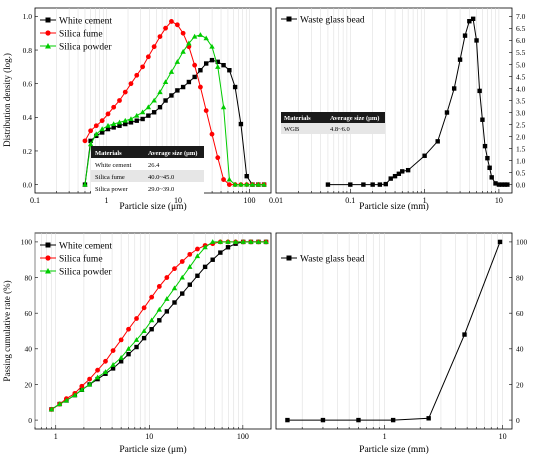 The width and height of the screenshot is (550, 463). What do you see at coordinates (85, 273) in the screenshot?
I see `legend-label-silica-powder: Silica powder` at bounding box center [85, 273].